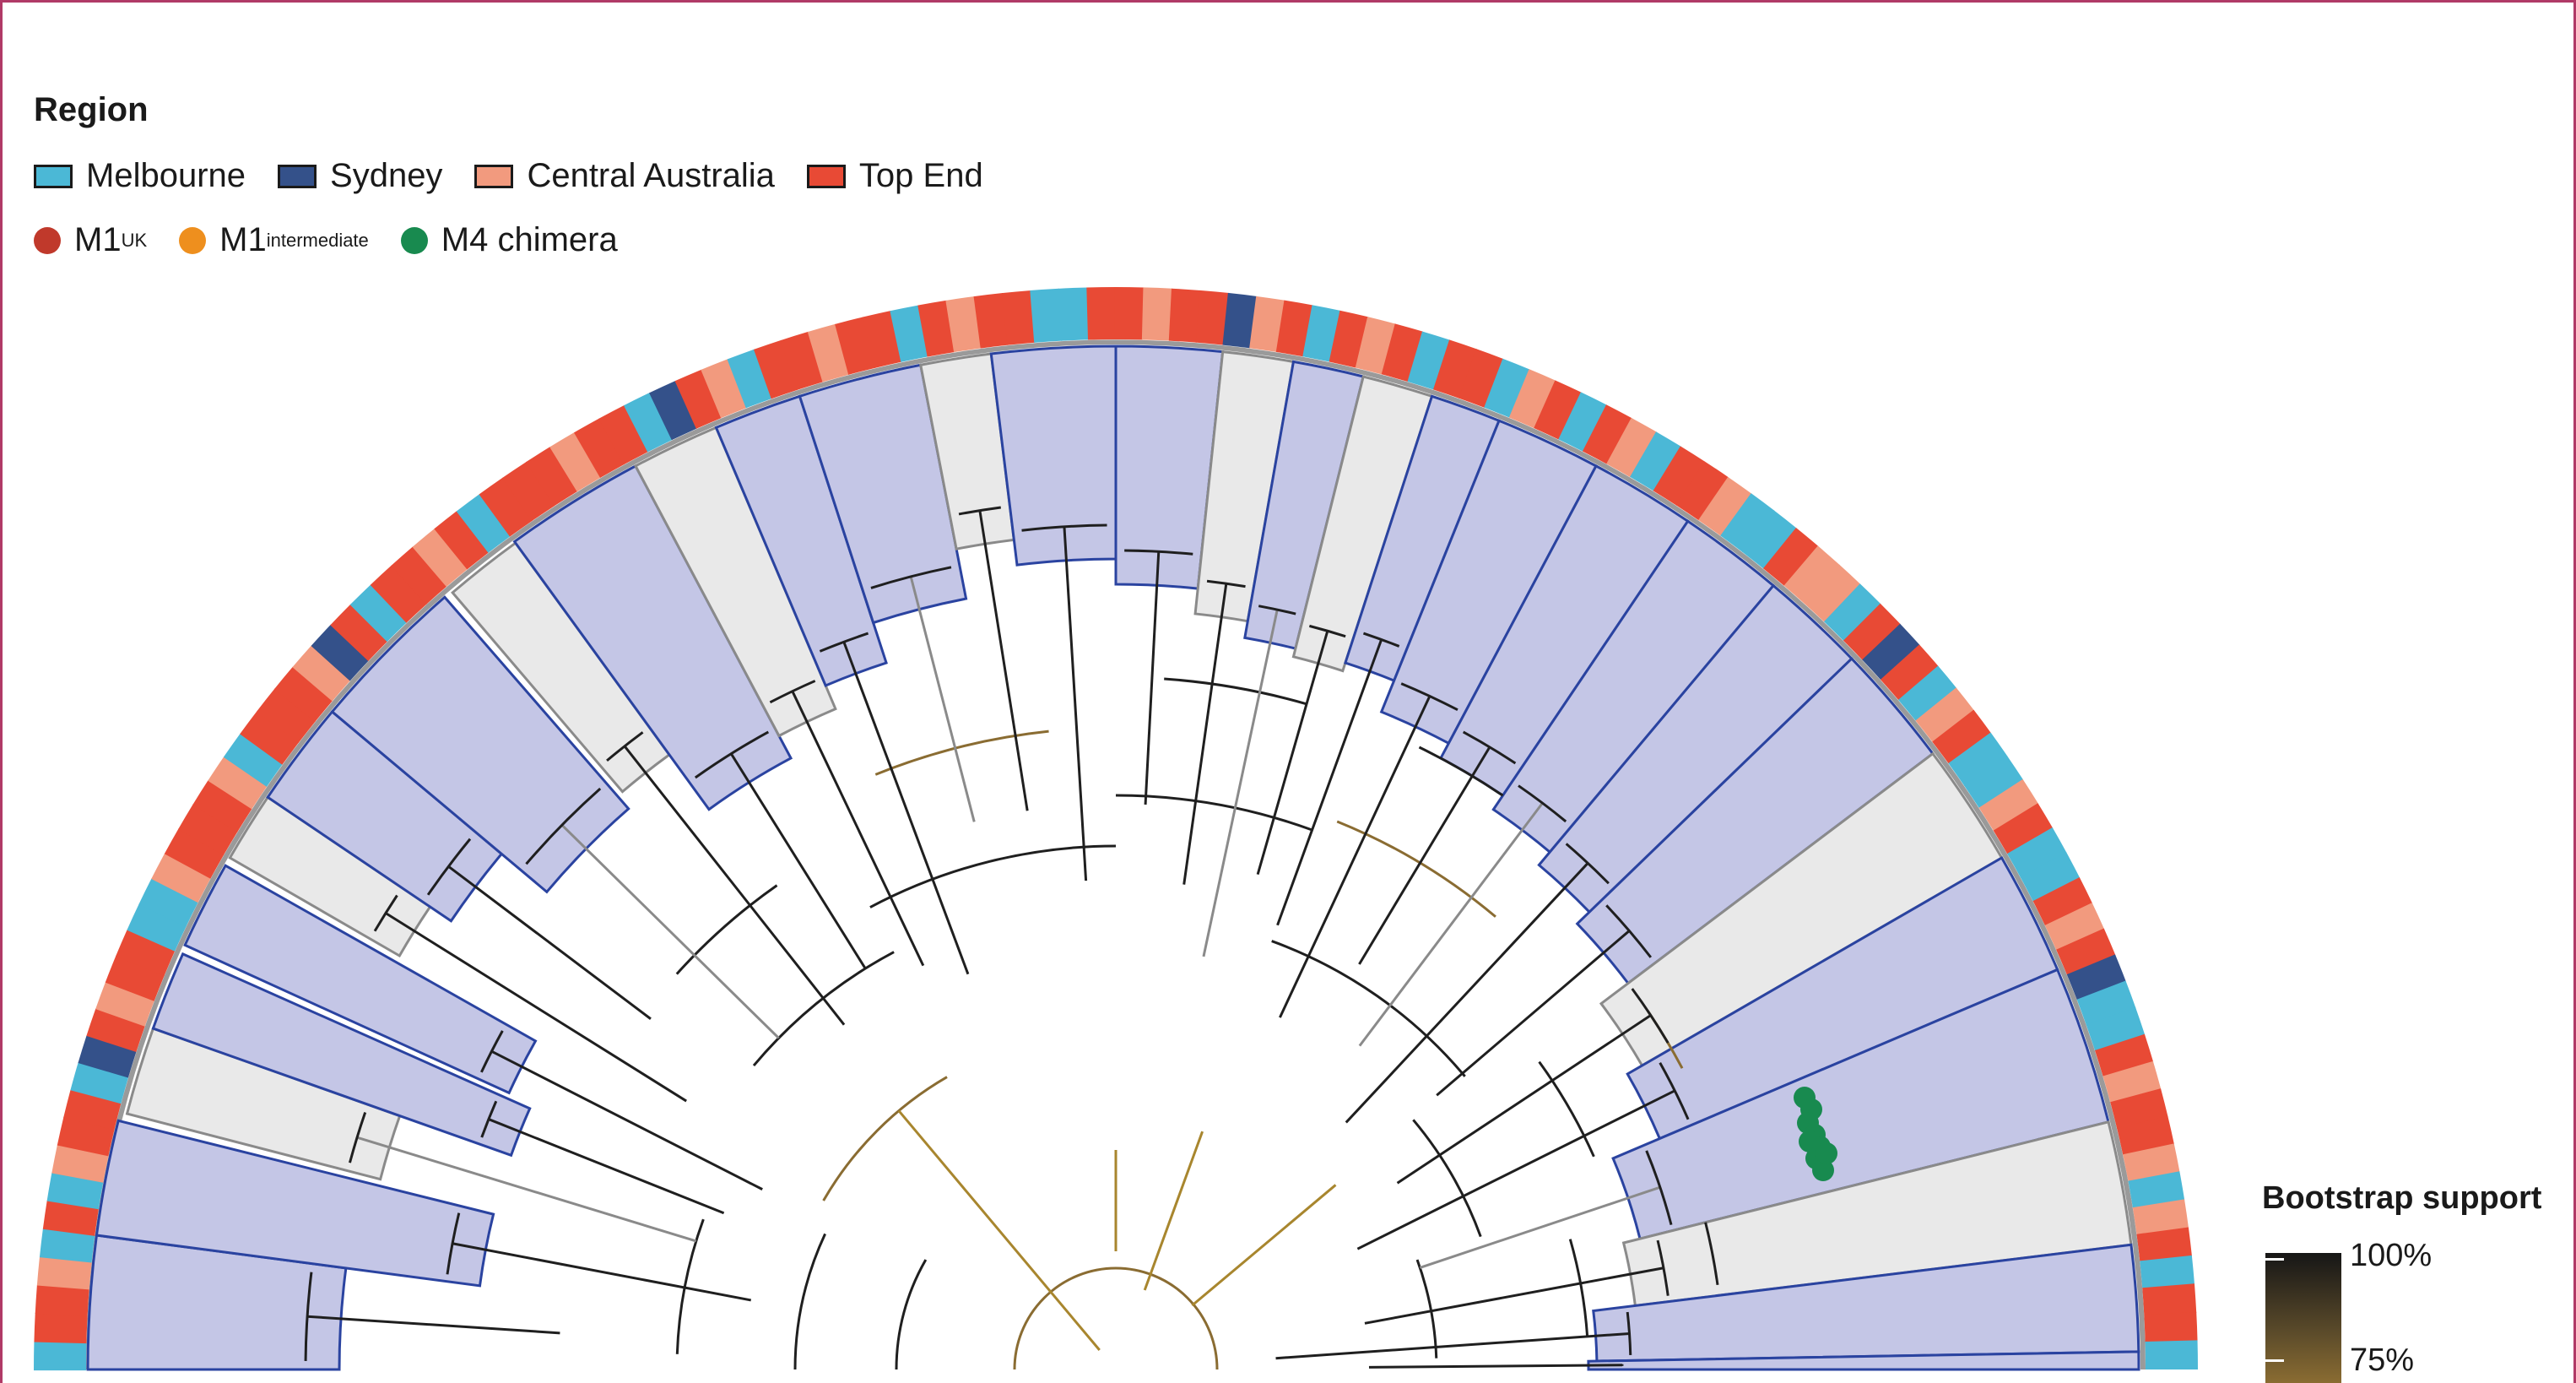 The height and width of the screenshot is (1383, 2576). Describe the element at coordinates (360, 176) in the screenshot. I see `legend-item-sydney: Sydney` at that location.